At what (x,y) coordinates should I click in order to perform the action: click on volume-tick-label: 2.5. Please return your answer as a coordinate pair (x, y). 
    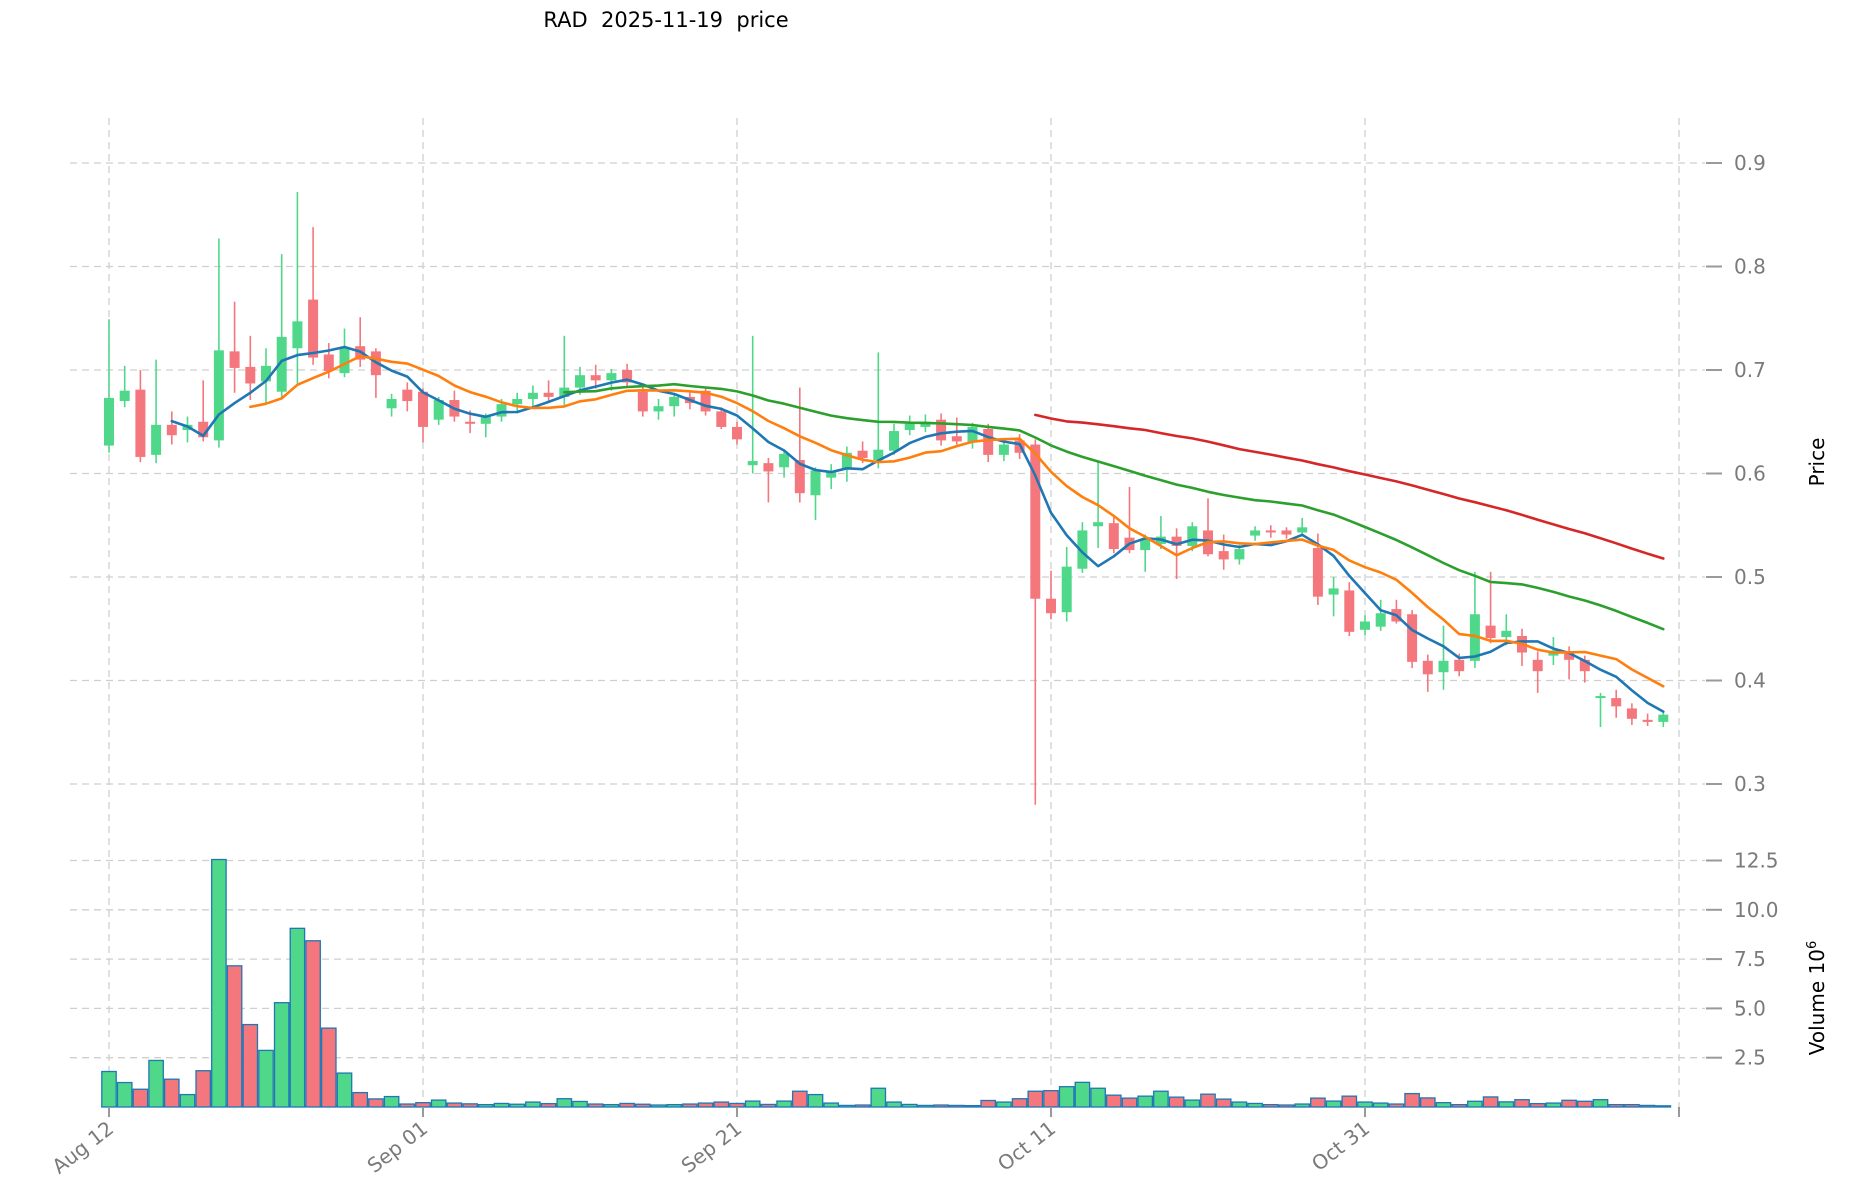
    Looking at the image, I should click on (1750, 1058).